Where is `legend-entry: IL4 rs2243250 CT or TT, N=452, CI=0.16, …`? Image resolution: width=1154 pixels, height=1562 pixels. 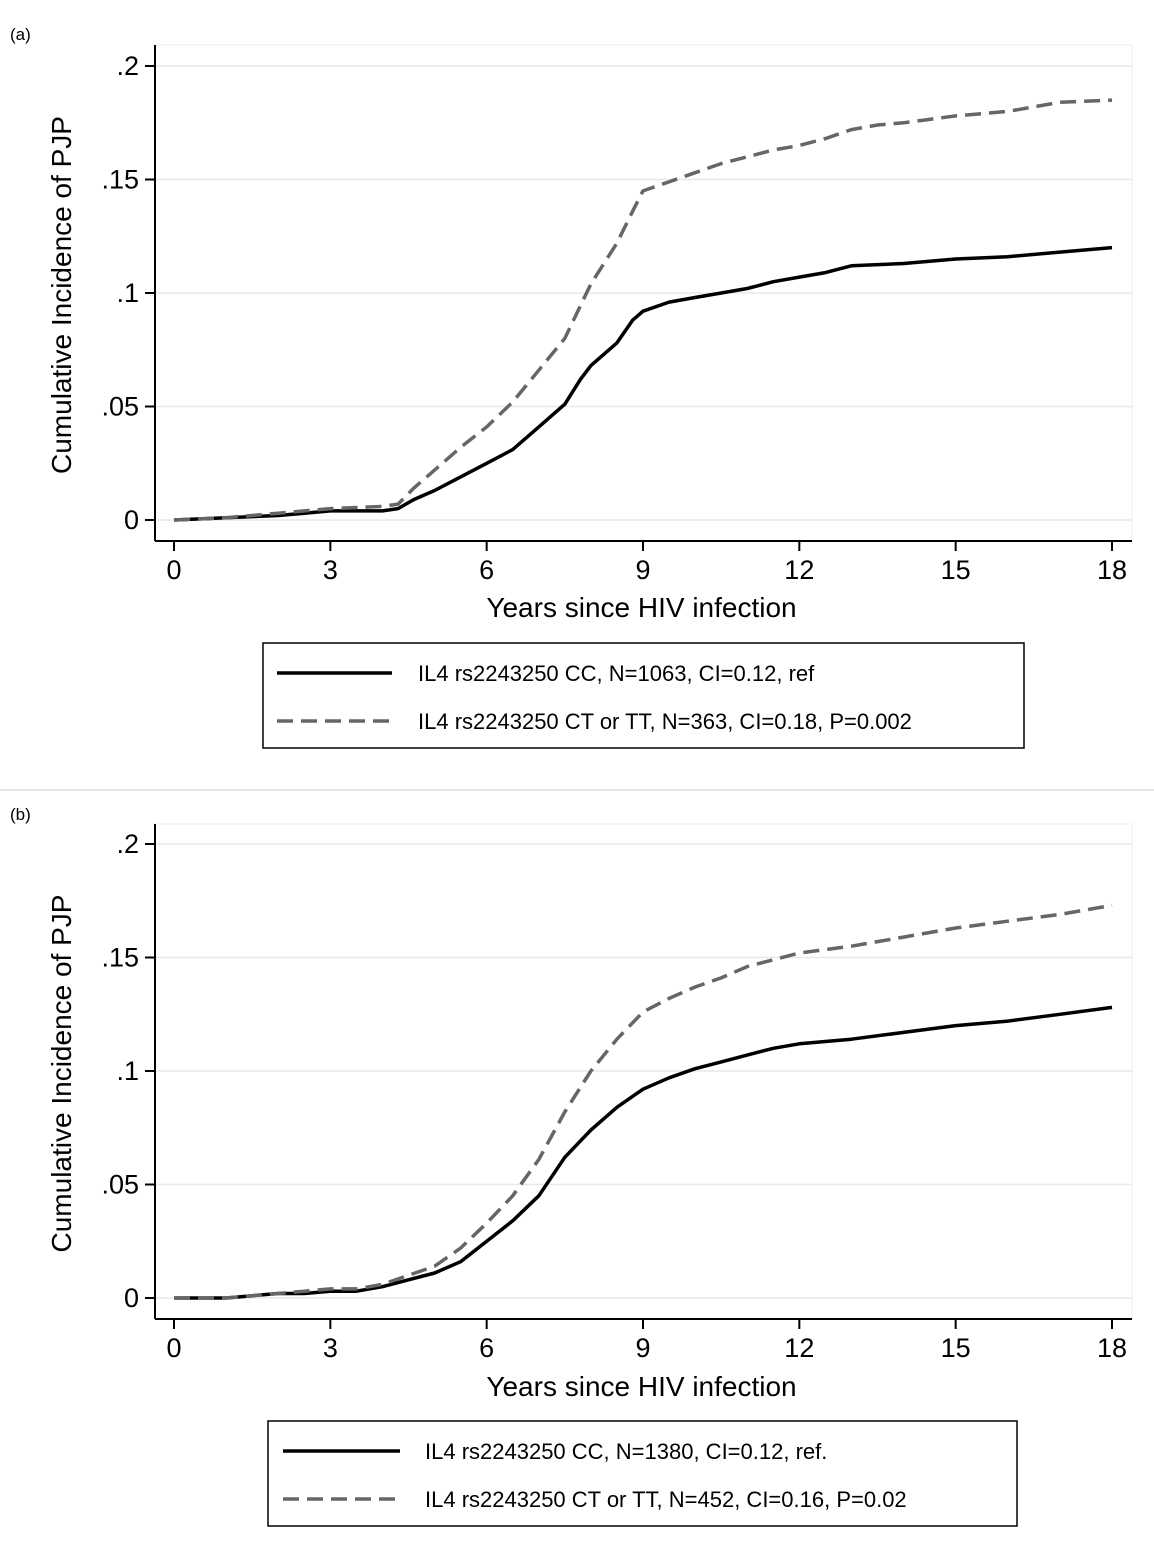
legend-entry: IL4 rs2243250 CT or TT, N=452, CI=0.16, … is located at coordinates (666, 1499).